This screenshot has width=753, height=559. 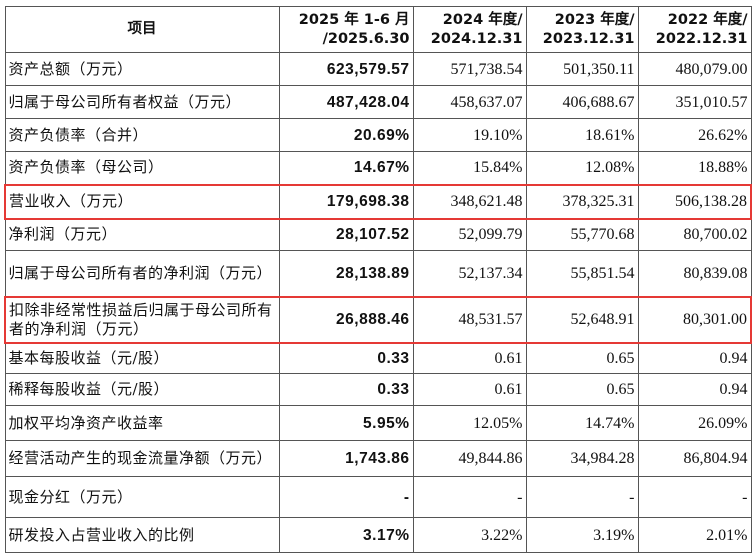 I want to click on row-value: 348,621.48, so click(x=469, y=201).